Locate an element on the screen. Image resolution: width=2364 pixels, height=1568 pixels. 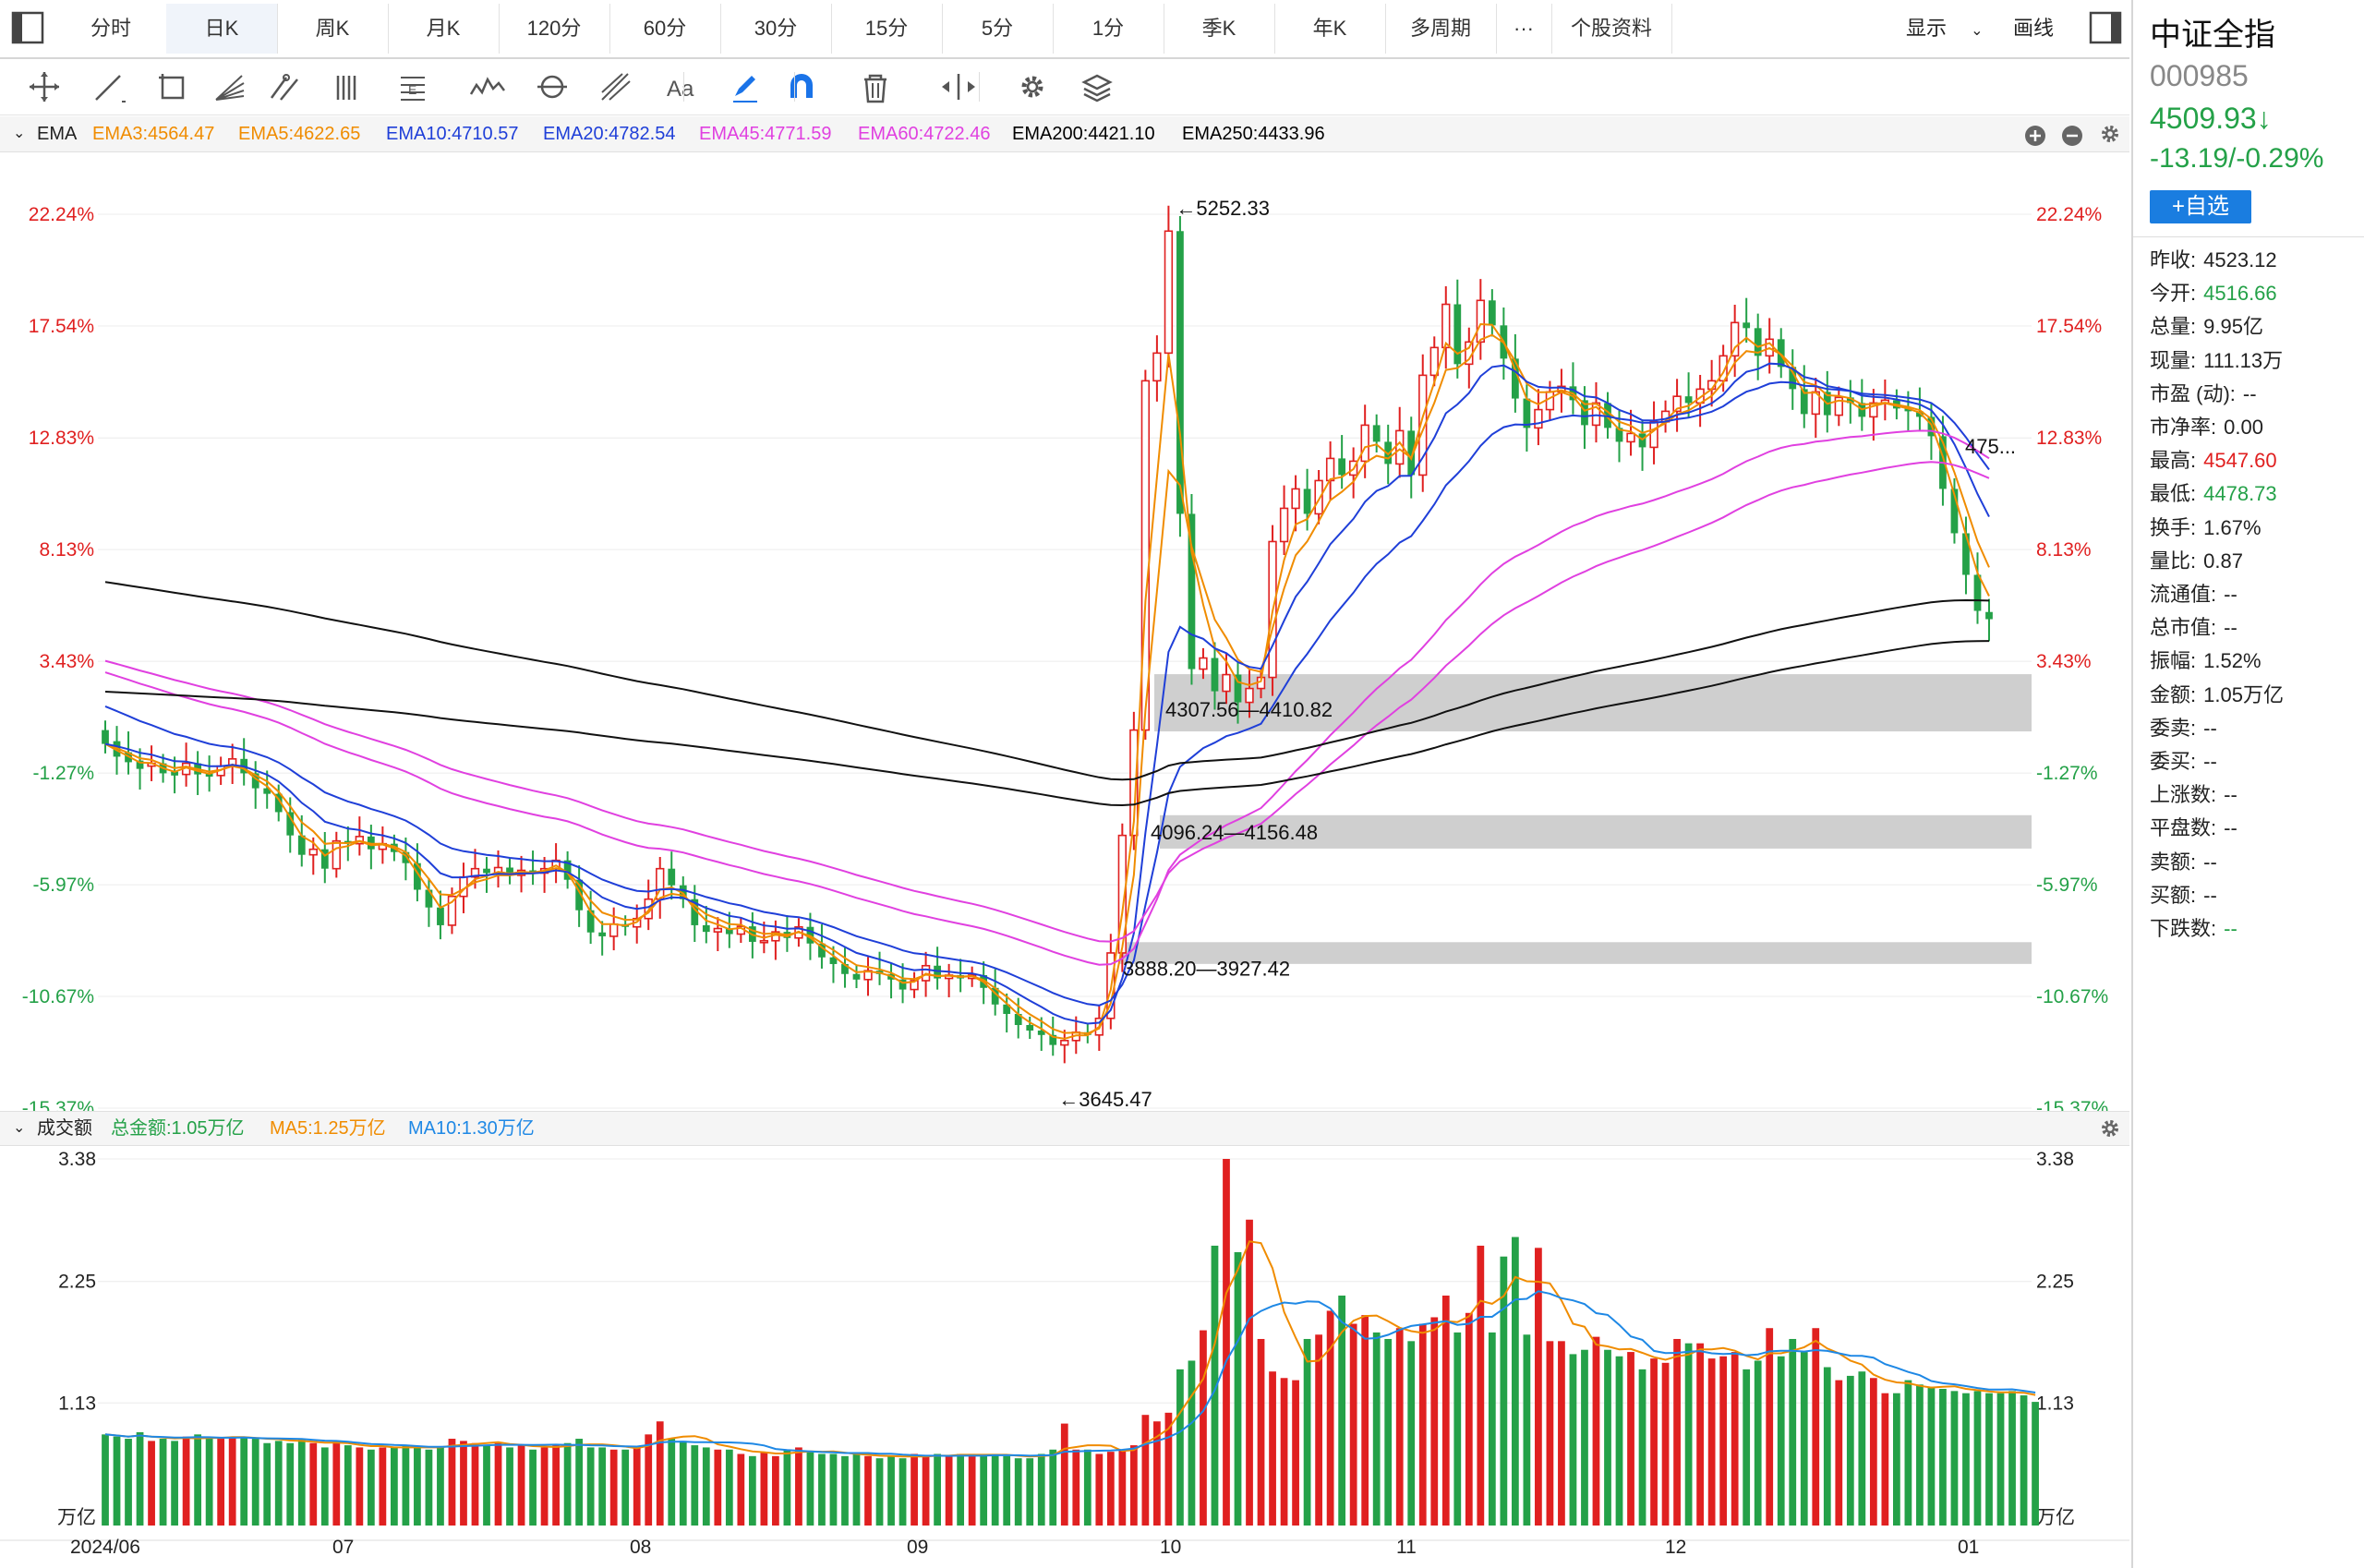
tab-yearly-k: 年K is located at coordinates (1330, 29).